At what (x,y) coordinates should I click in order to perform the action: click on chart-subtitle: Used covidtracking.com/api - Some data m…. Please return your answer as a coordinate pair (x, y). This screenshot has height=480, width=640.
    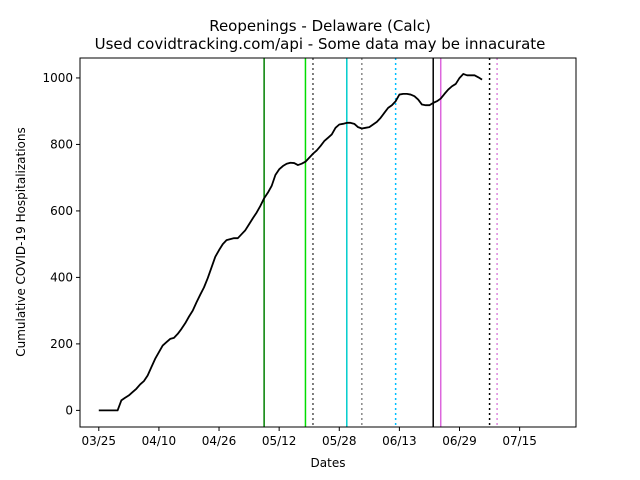
    Looking at the image, I should click on (320, 44).